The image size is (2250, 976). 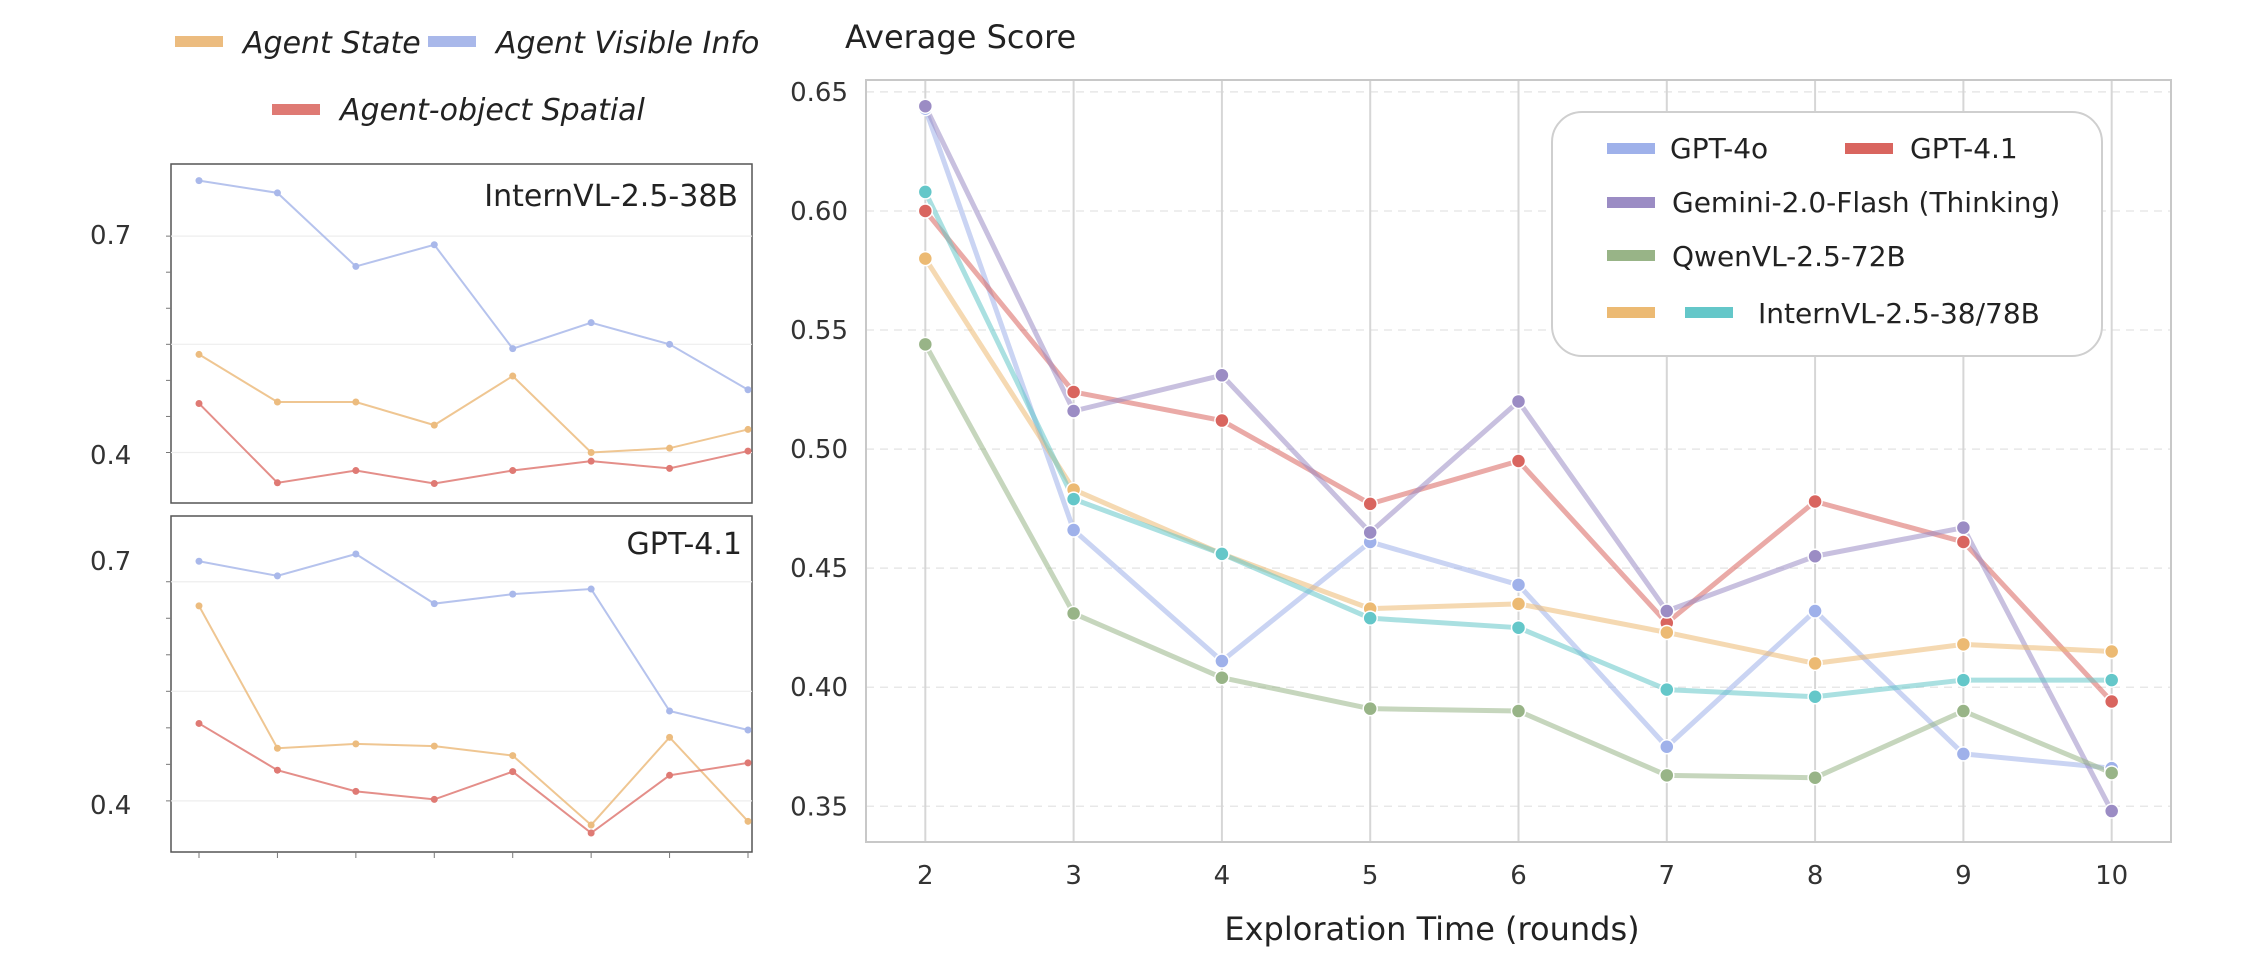 What do you see at coordinates (611, 196) in the screenshot?
I see `panel-internvl-38b-label: InternVL-2.5-38B` at bounding box center [611, 196].